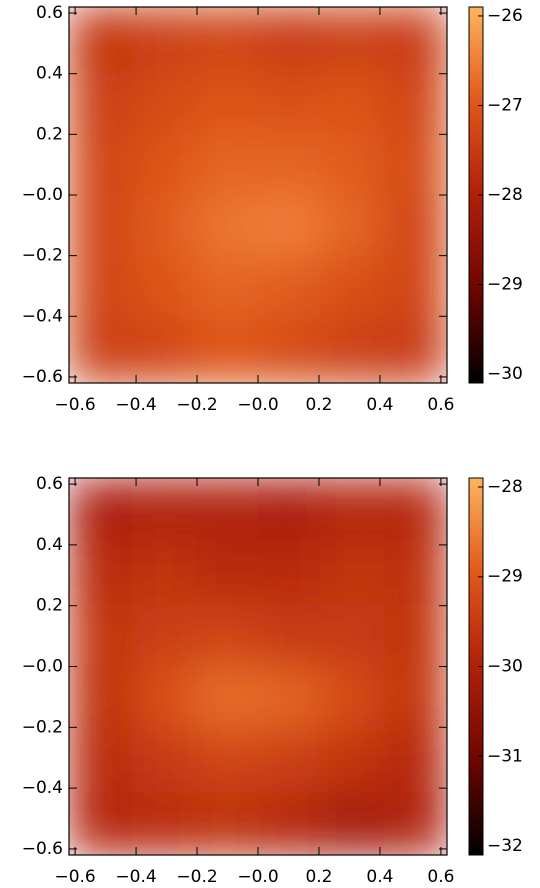 Image resolution: width=540 pixels, height=888 pixels. I want to click on colorbar-tick-label: −30, so click(505, 374).